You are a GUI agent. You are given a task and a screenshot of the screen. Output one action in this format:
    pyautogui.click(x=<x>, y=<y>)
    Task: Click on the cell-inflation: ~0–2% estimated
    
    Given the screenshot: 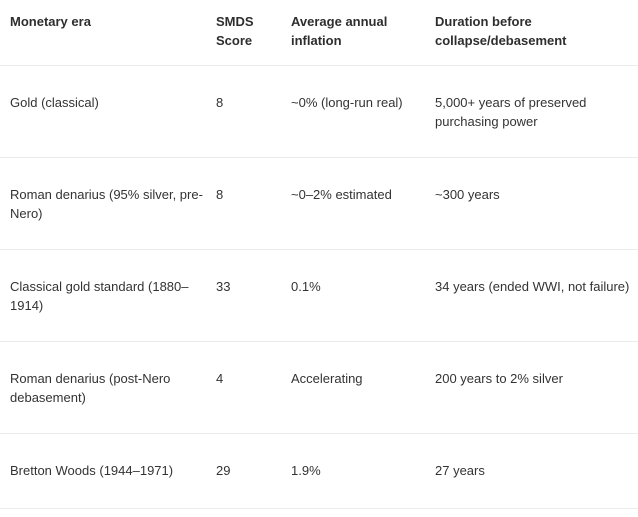 What is the action you would take?
    pyautogui.click(x=353, y=203)
    